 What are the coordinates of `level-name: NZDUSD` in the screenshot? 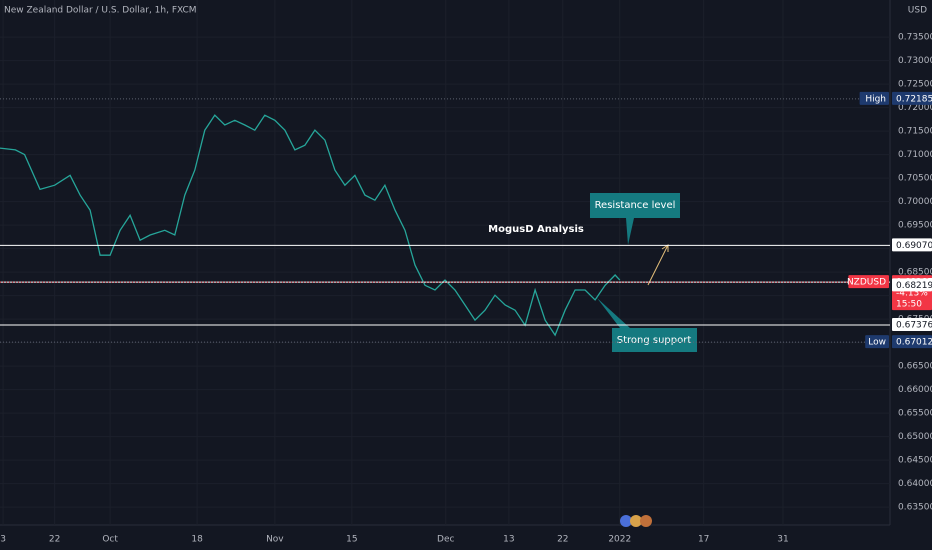 It's located at (866, 283).